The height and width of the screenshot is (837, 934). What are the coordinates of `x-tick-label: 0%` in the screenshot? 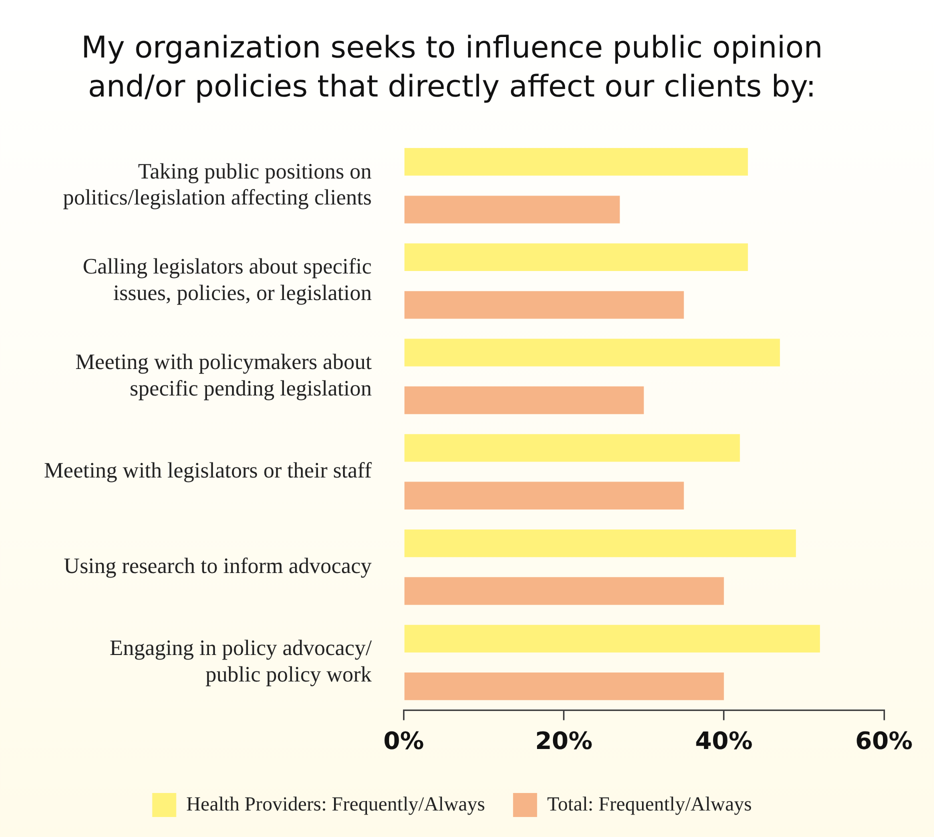 It's located at (403, 740).